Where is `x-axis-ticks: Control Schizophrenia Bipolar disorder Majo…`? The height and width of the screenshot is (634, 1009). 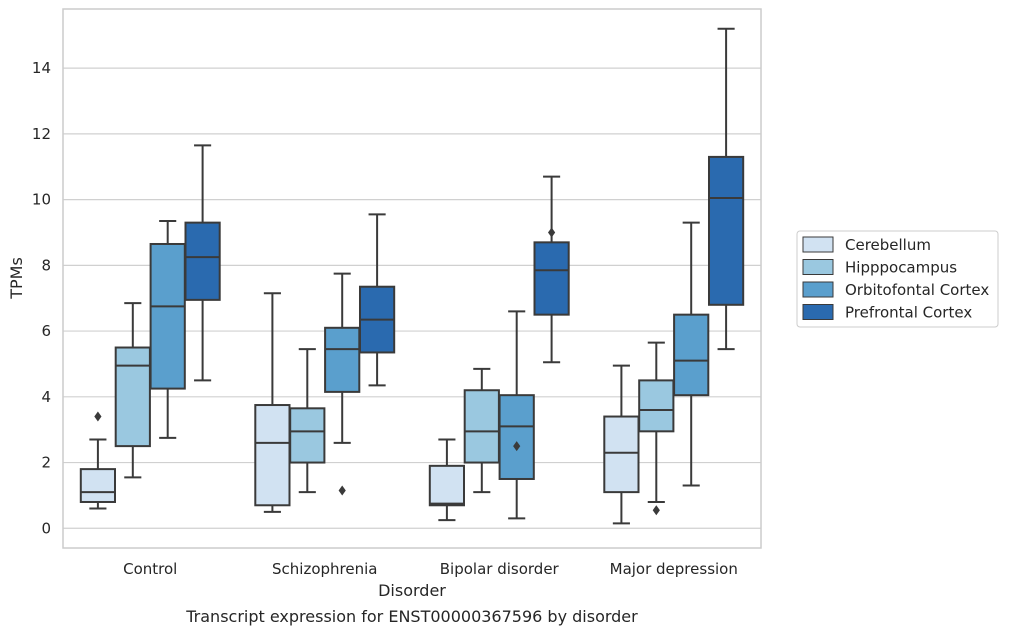 x-axis-ticks: Control Schizophrenia Bipolar disorder Majo… is located at coordinates (430, 569).